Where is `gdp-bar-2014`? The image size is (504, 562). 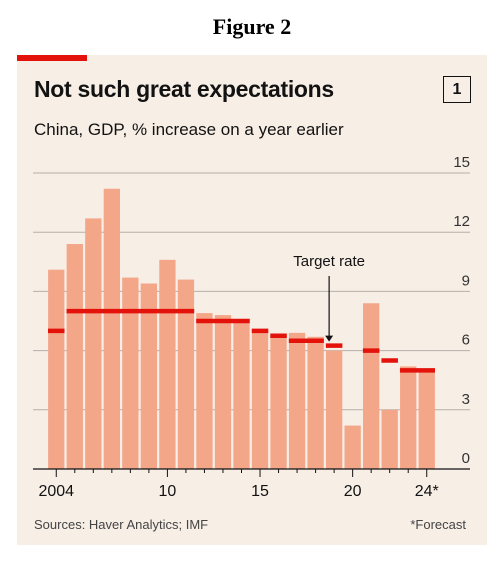
gdp-bar-2014 is located at coordinates (241, 395).